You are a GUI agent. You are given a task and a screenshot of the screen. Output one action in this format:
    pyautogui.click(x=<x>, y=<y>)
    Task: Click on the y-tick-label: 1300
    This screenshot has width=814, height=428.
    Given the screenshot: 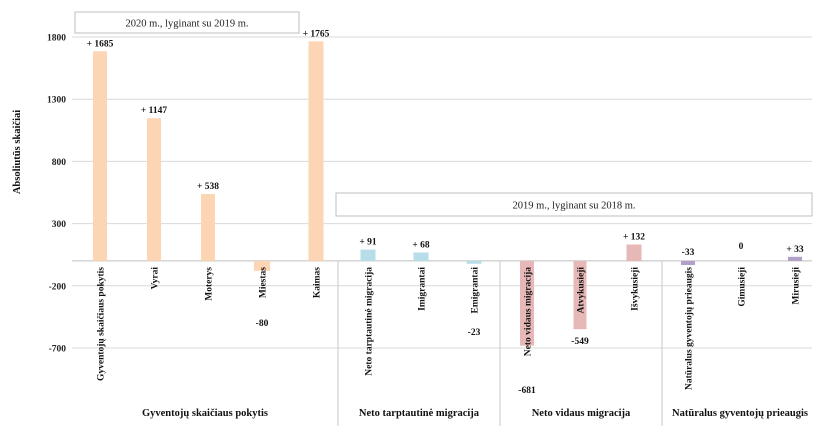 What is the action you would take?
    pyautogui.click(x=56, y=101)
    